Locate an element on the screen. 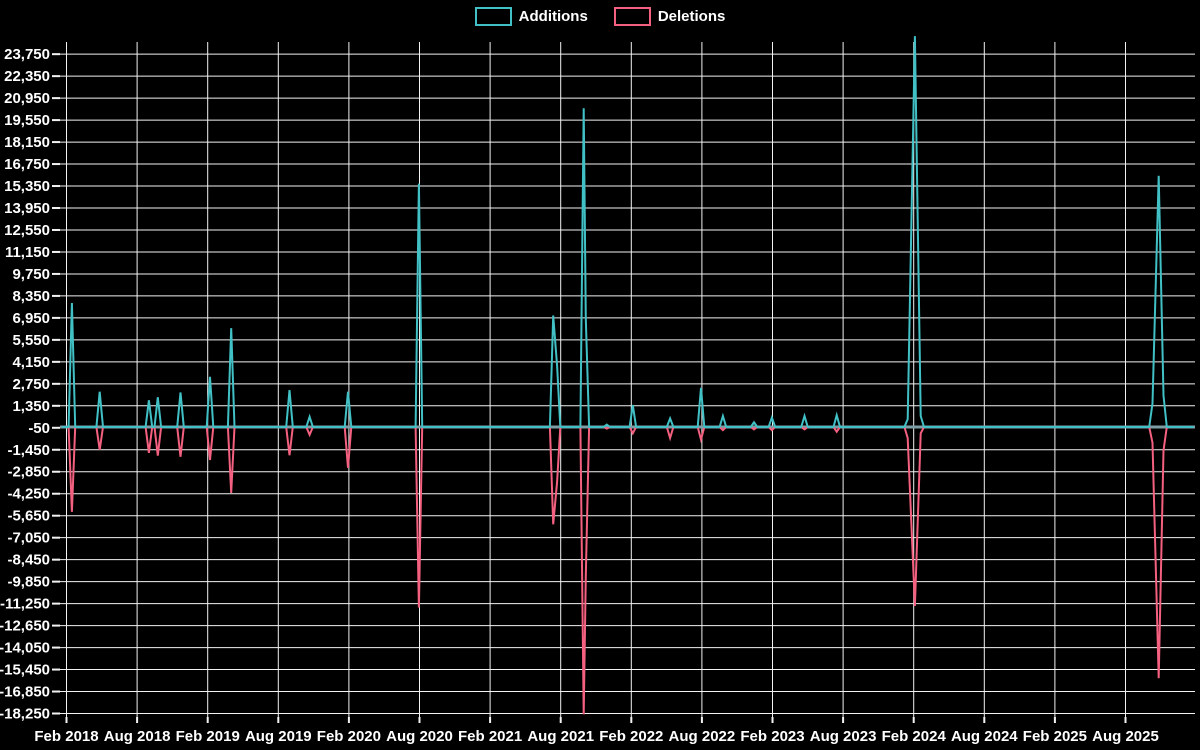 This screenshot has width=1200, height=750. x-axis-tick-label: Feb 2022 is located at coordinates (631, 736).